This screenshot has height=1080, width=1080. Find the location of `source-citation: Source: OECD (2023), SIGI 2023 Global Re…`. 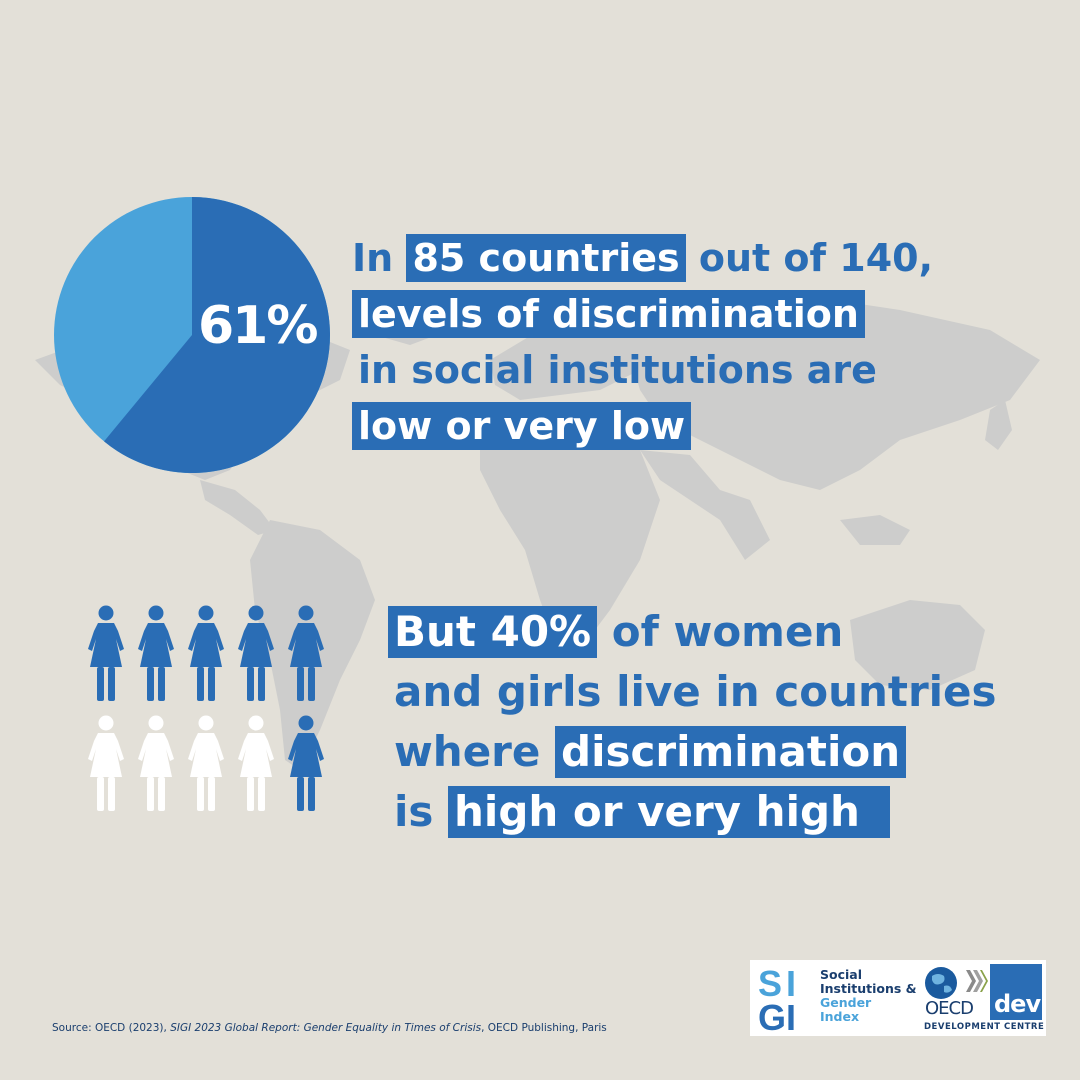

source-citation: Source: OECD (2023), SIGI 2023 Global Re… is located at coordinates (329, 1028).